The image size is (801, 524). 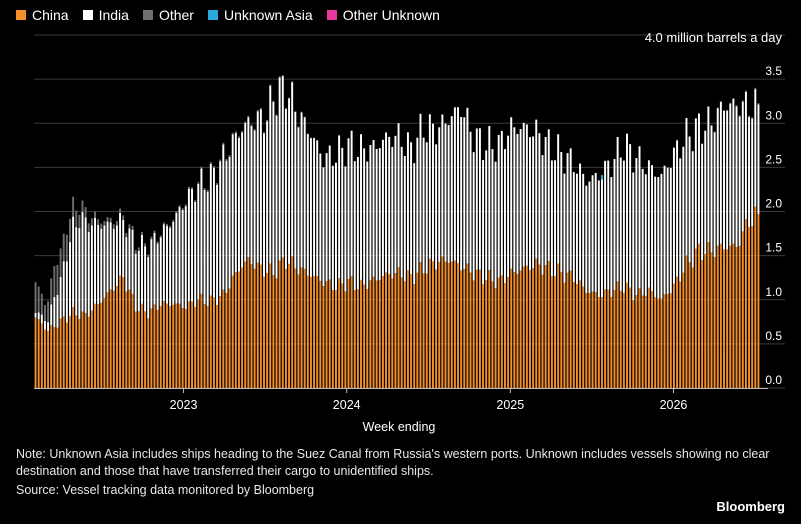 What do you see at coordinates (773, 292) in the screenshot?
I see `y-tick-label: 1.0` at bounding box center [773, 292].